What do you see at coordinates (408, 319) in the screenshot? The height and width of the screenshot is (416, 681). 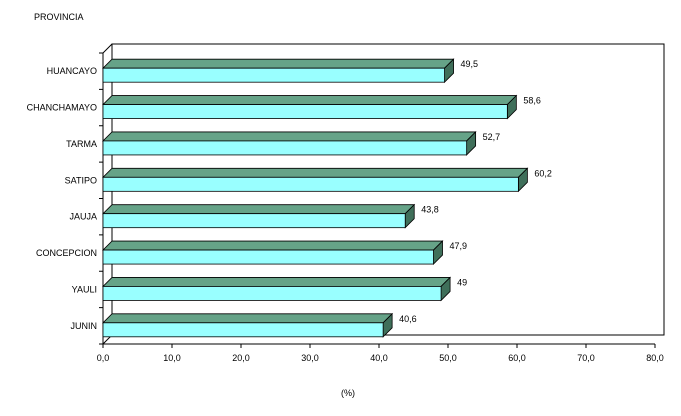 I see `data-label: 40,6` at bounding box center [408, 319].